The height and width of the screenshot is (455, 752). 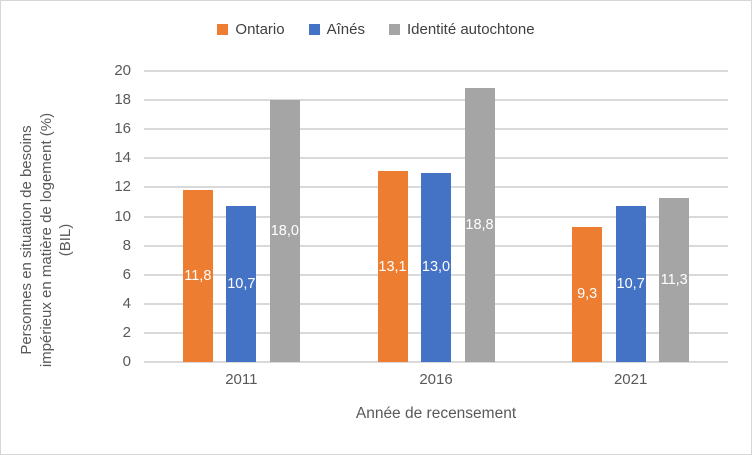 I want to click on bar-ontario-2016: 13,1, so click(x=392, y=266).